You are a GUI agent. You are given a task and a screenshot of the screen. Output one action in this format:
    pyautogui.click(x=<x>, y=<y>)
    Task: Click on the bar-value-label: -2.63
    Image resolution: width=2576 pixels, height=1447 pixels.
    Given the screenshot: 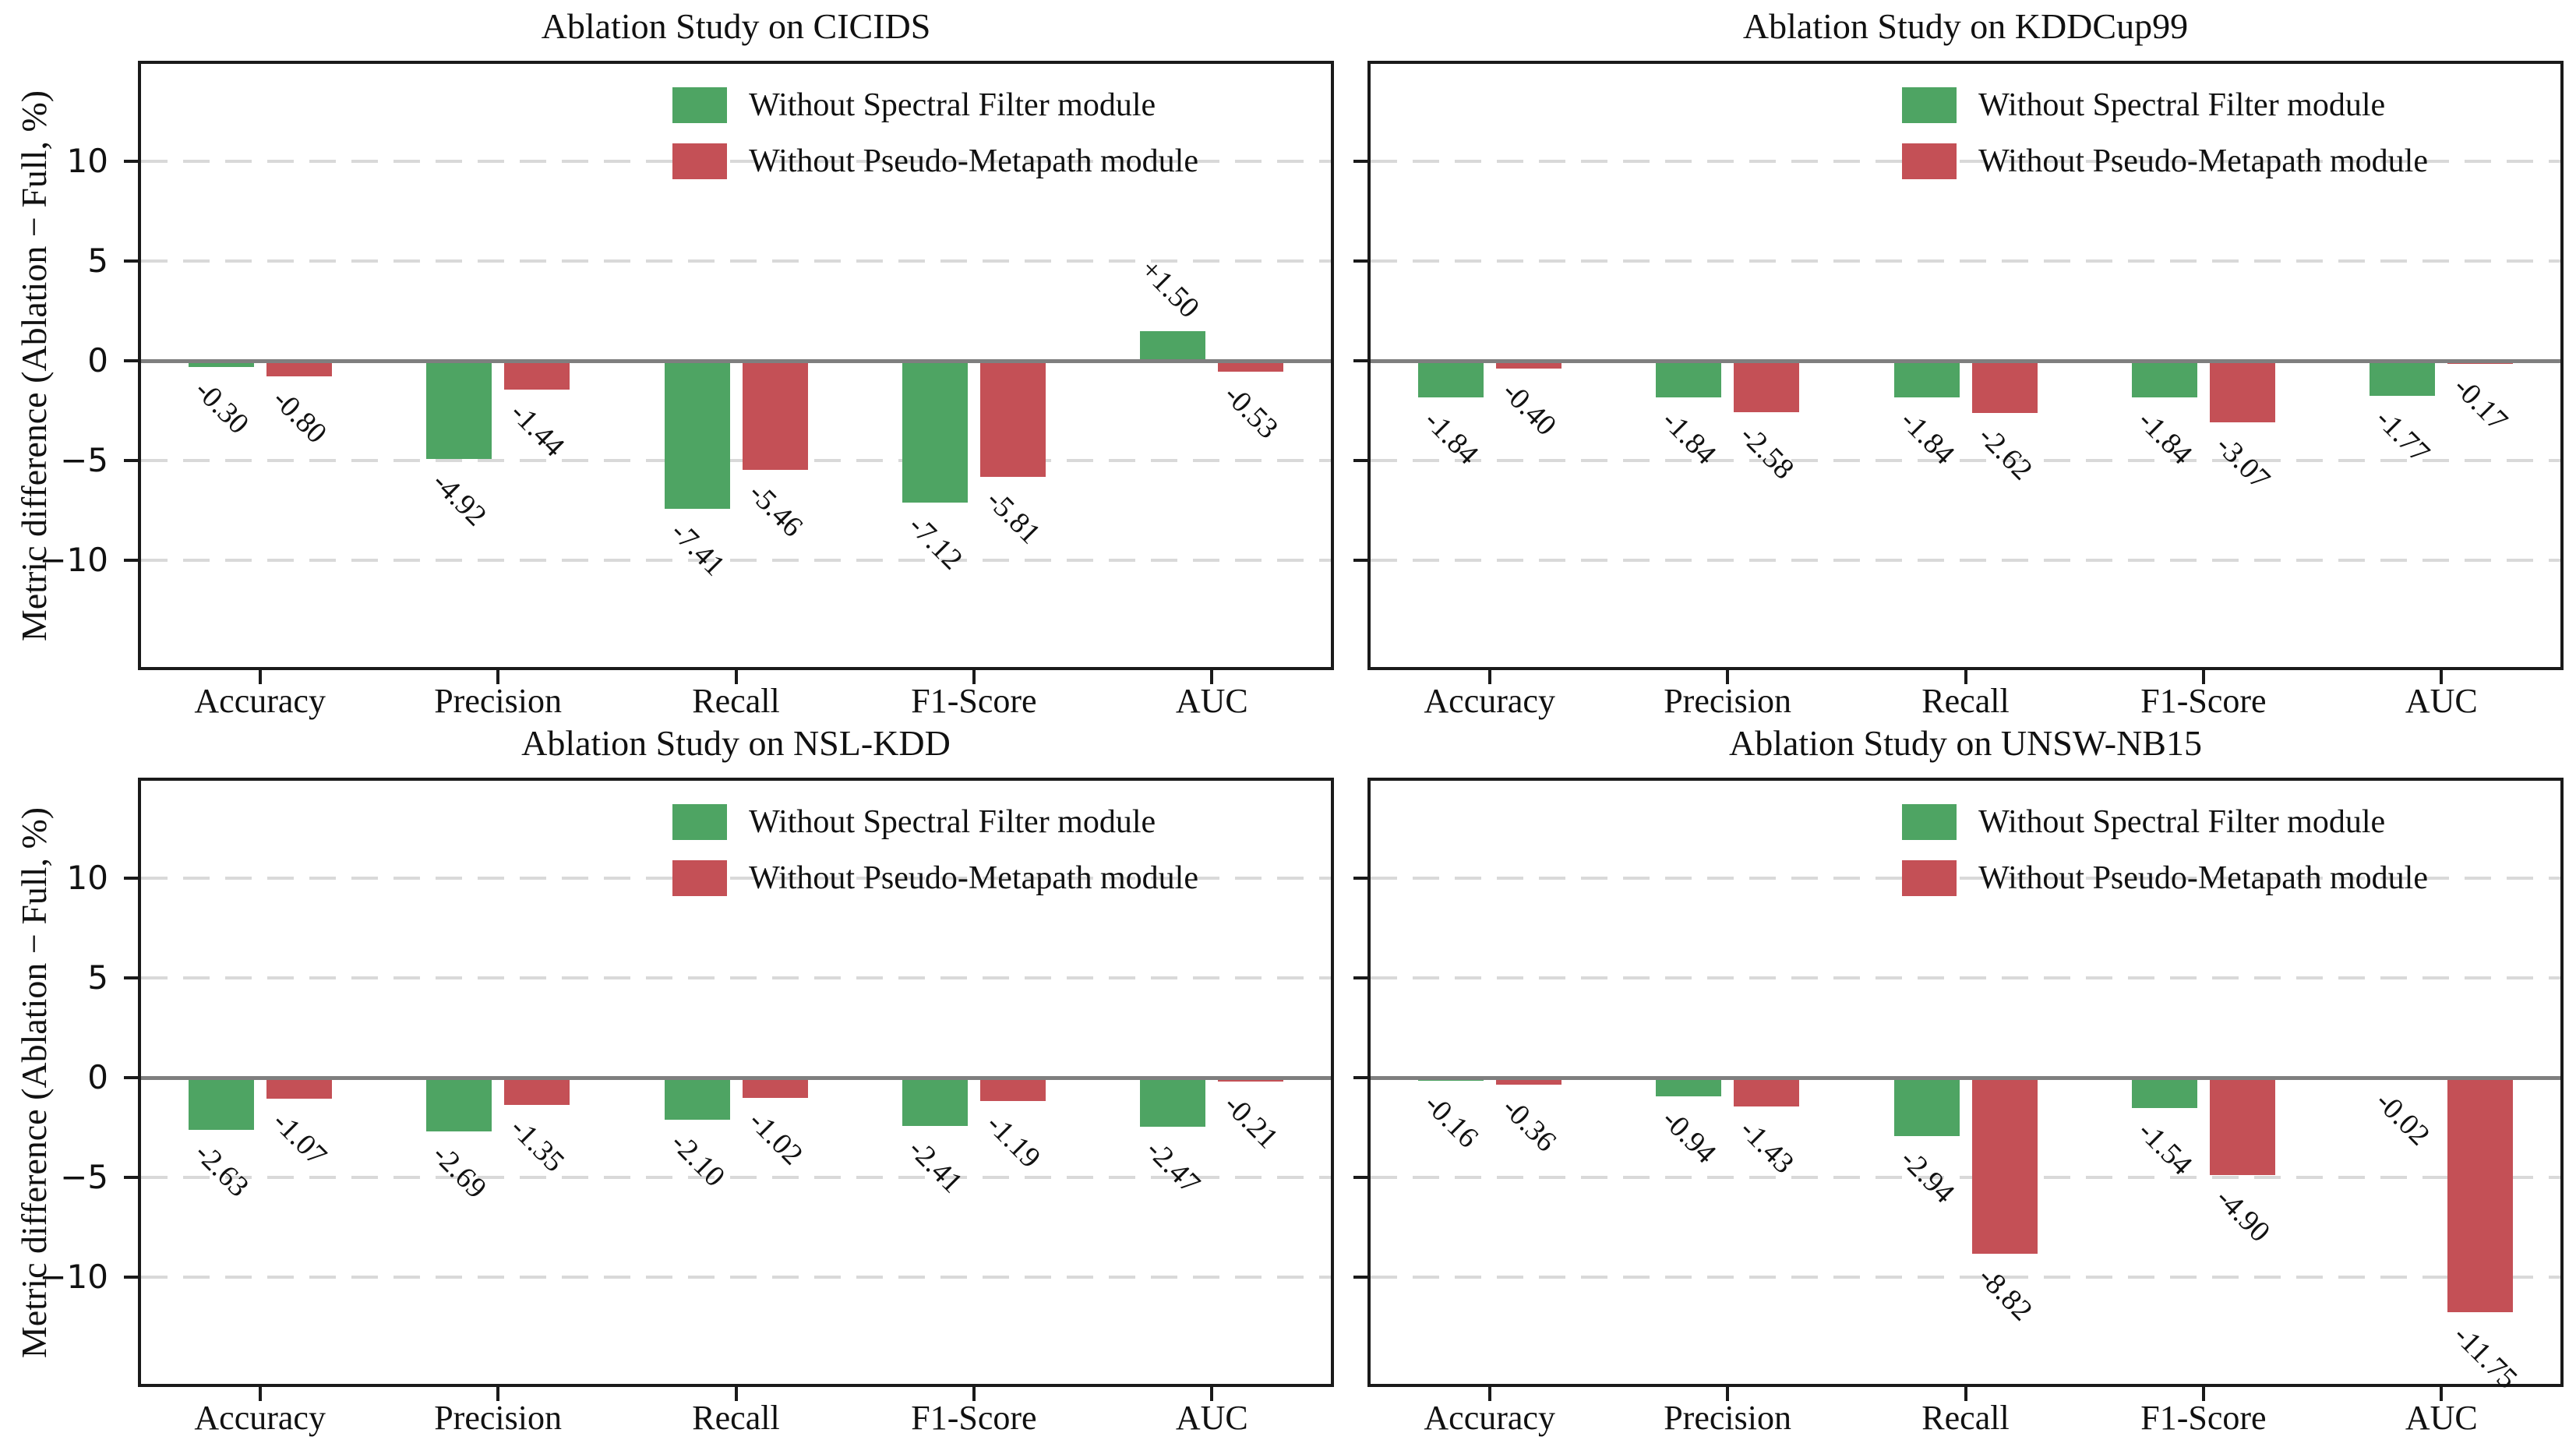 What is the action you would take?
    pyautogui.click(x=222, y=1170)
    